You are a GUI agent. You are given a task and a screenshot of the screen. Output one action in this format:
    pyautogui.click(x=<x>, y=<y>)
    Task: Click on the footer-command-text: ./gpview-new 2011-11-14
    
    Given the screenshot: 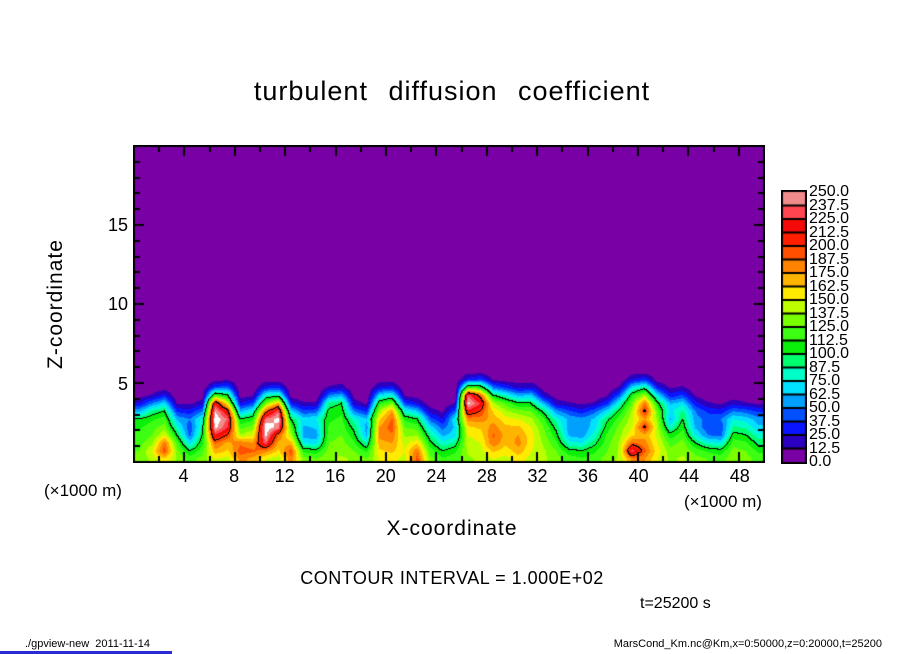 What is the action you would take?
    pyautogui.click(x=87, y=644)
    